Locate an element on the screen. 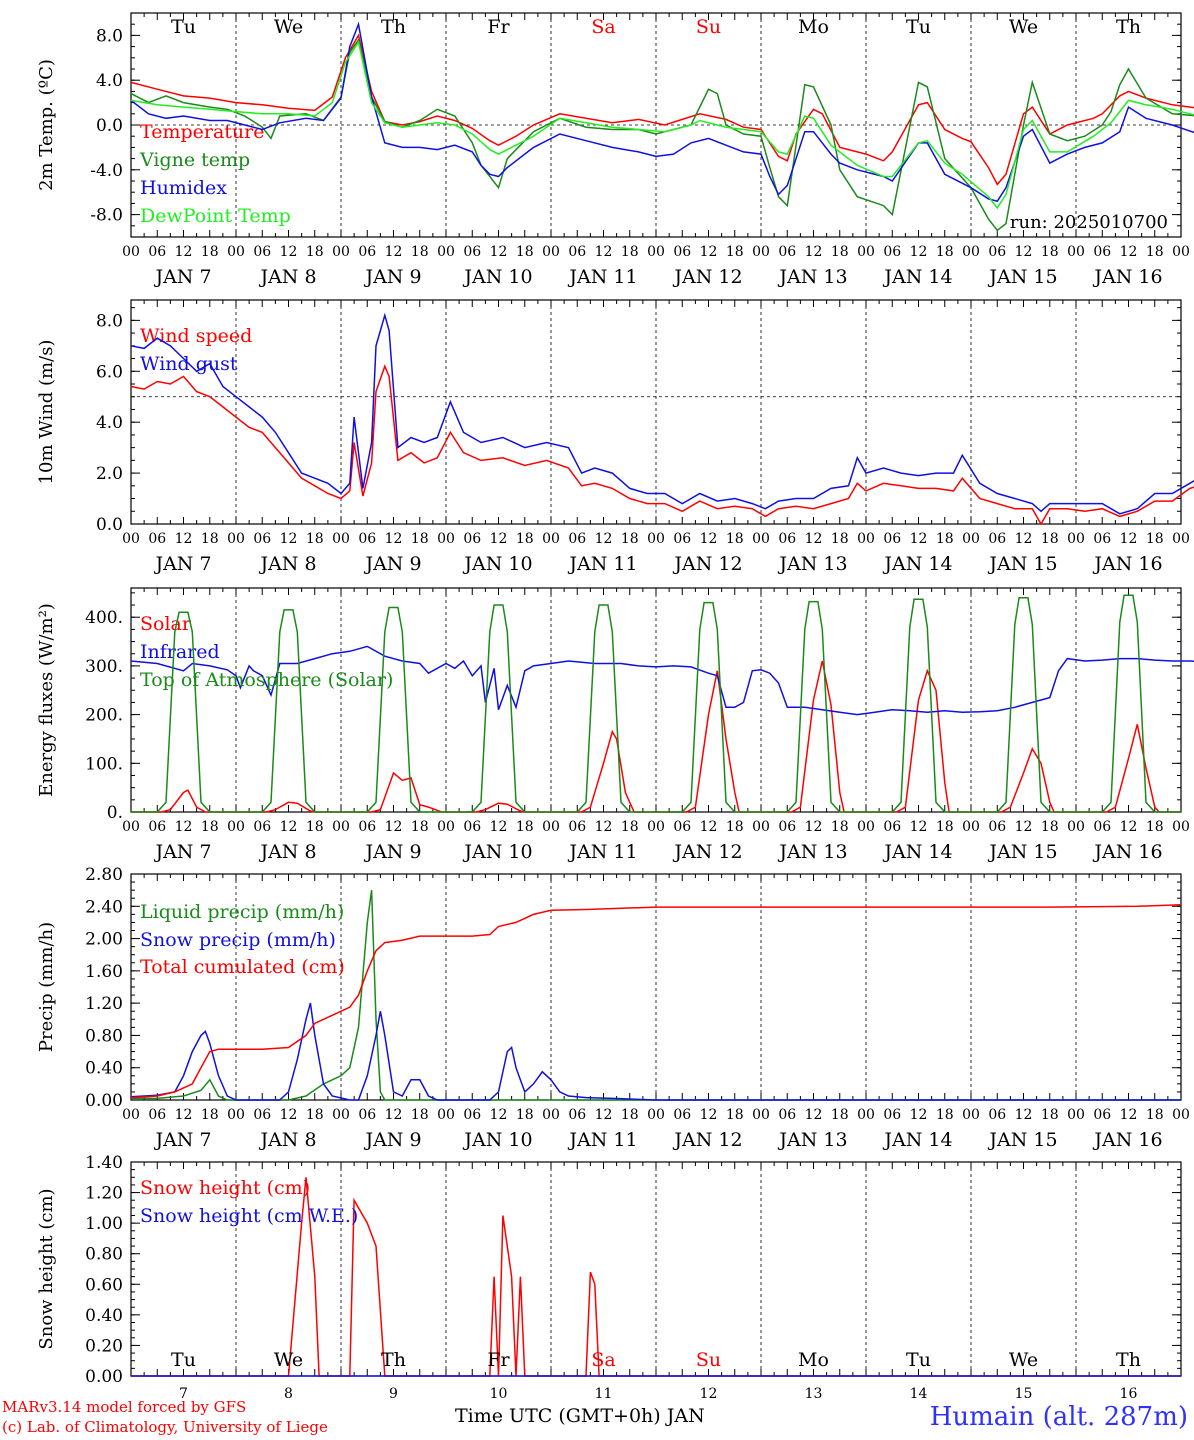  date-label: JAN 14 is located at coordinates (917, 277).